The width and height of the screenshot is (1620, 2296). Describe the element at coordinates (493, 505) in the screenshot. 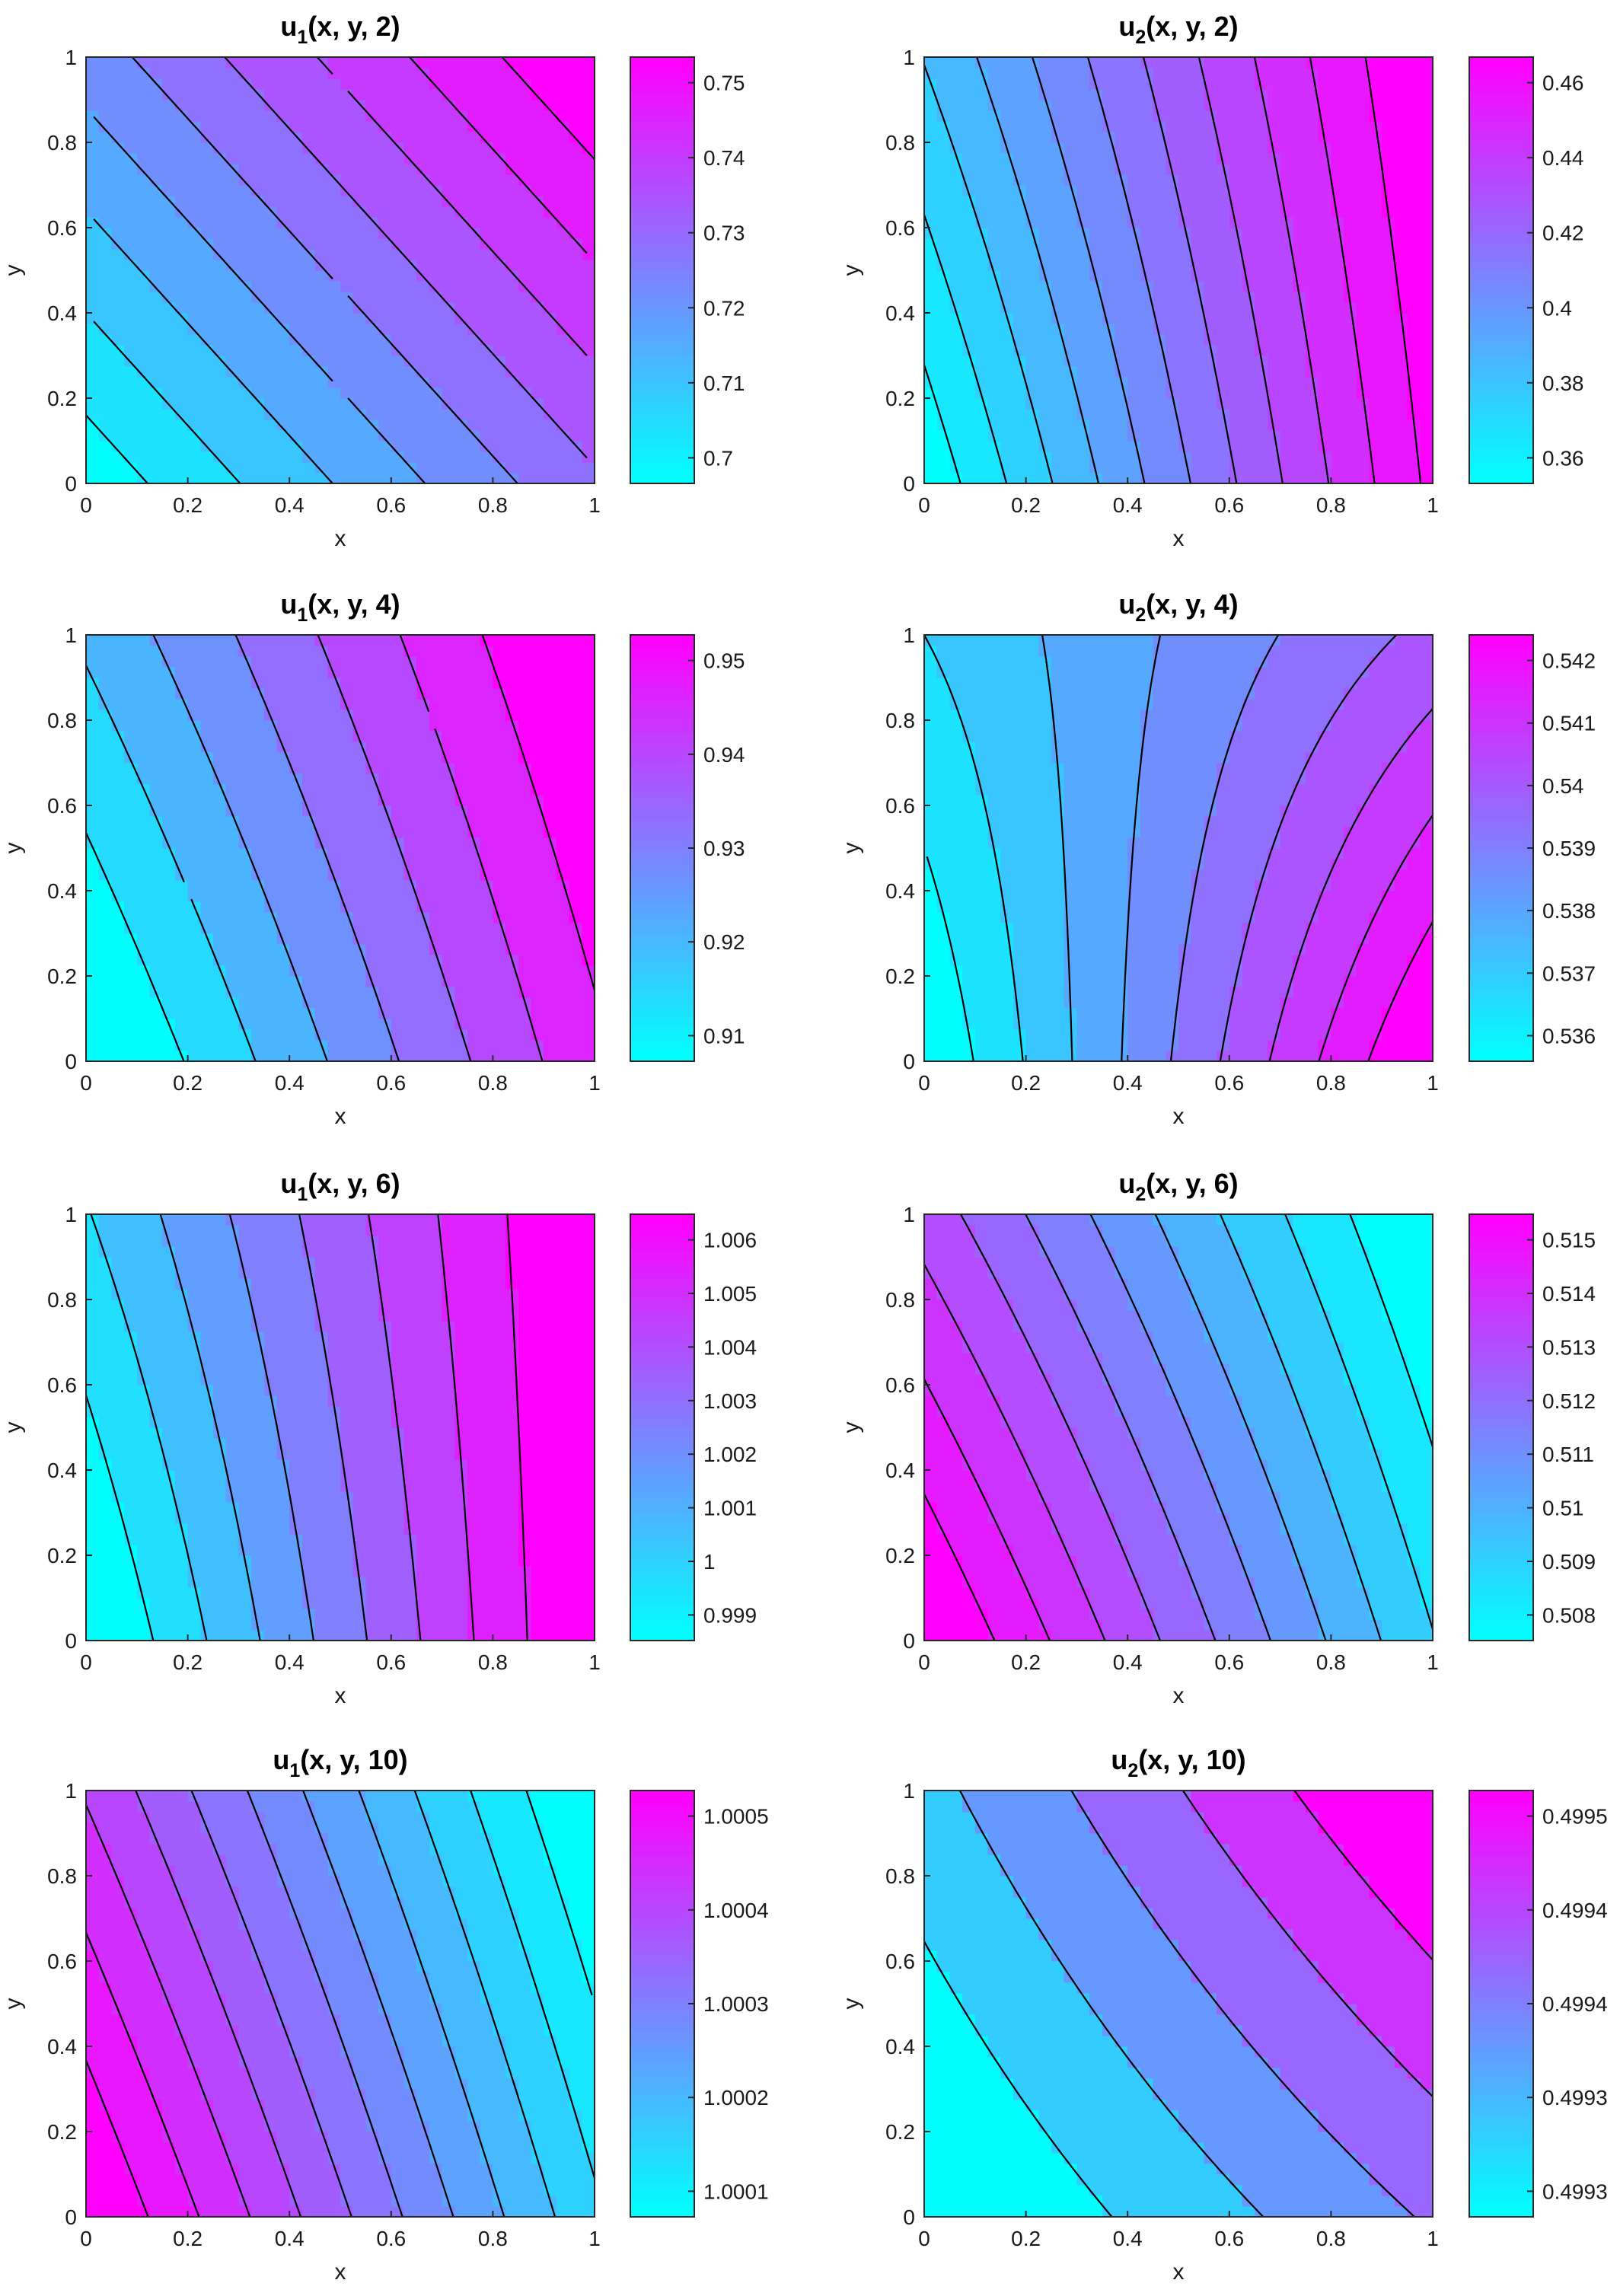

I see `x-tick-label: 0.8` at that location.